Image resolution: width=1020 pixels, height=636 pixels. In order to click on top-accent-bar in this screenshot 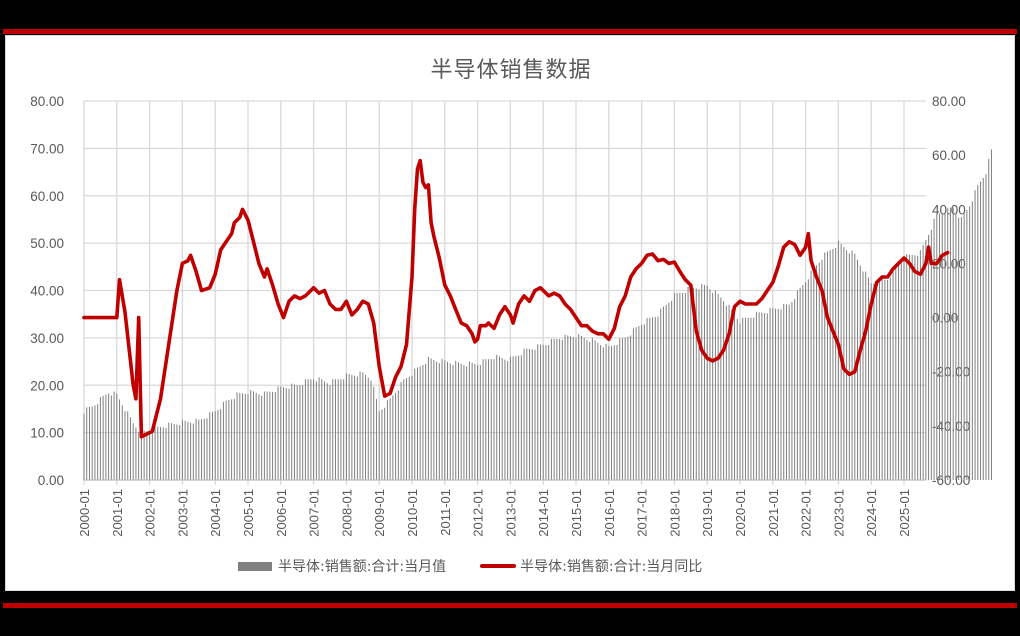, I will do `click(510, 31)`.